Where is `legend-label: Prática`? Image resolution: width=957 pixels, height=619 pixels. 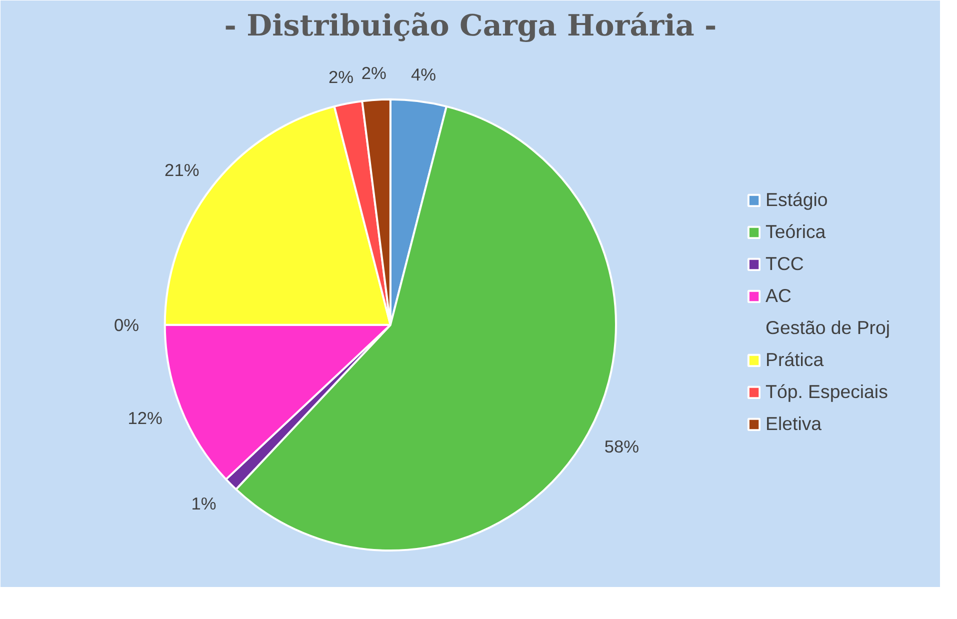 legend-label: Prática is located at coordinates (795, 360).